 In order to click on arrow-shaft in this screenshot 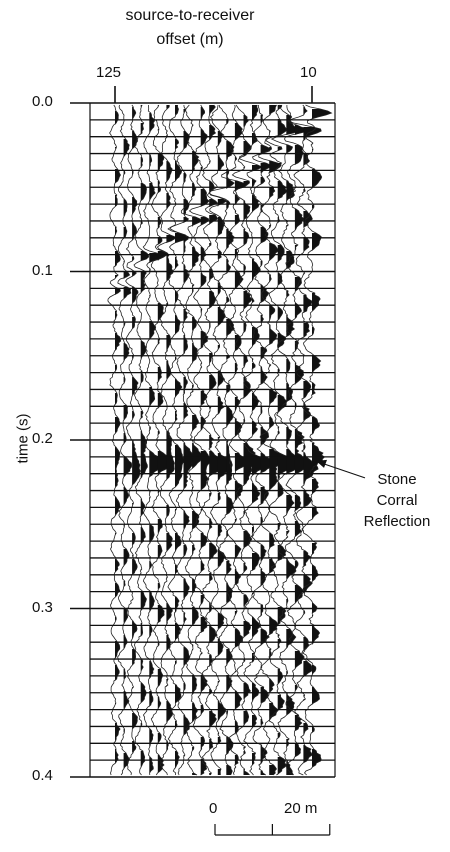, I will do `click(341, 470)`.